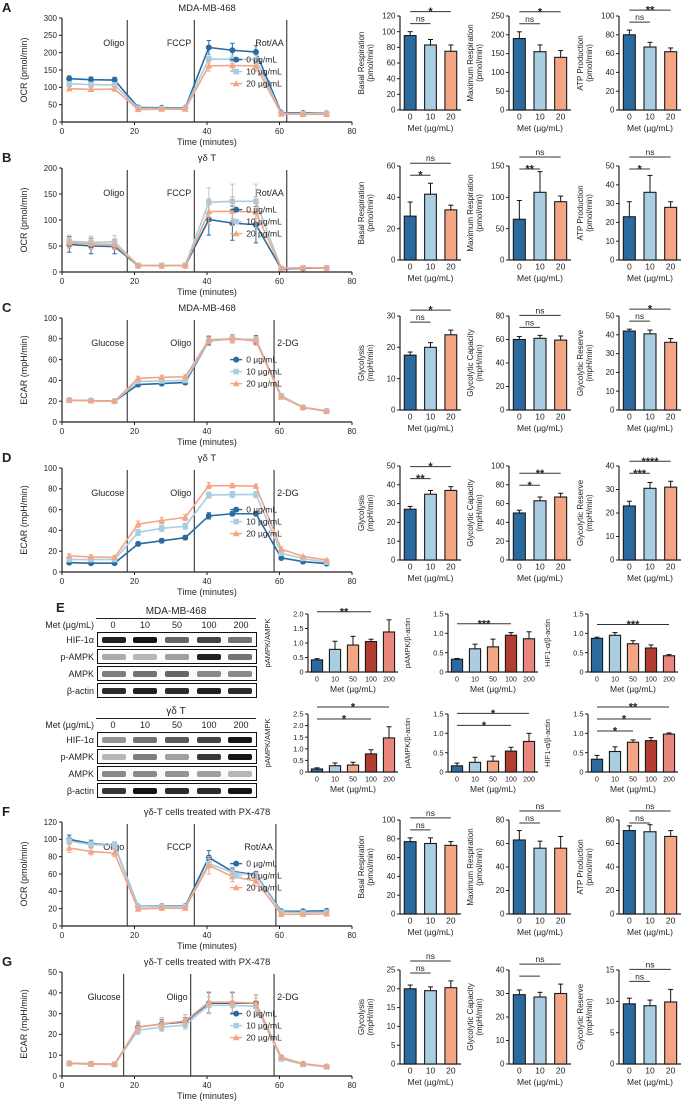 This screenshot has width=685, height=1108. What do you see at coordinates (51, 194) in the screenshot?
I see `y-tick-label: 150` at bounding box center [51, 194].